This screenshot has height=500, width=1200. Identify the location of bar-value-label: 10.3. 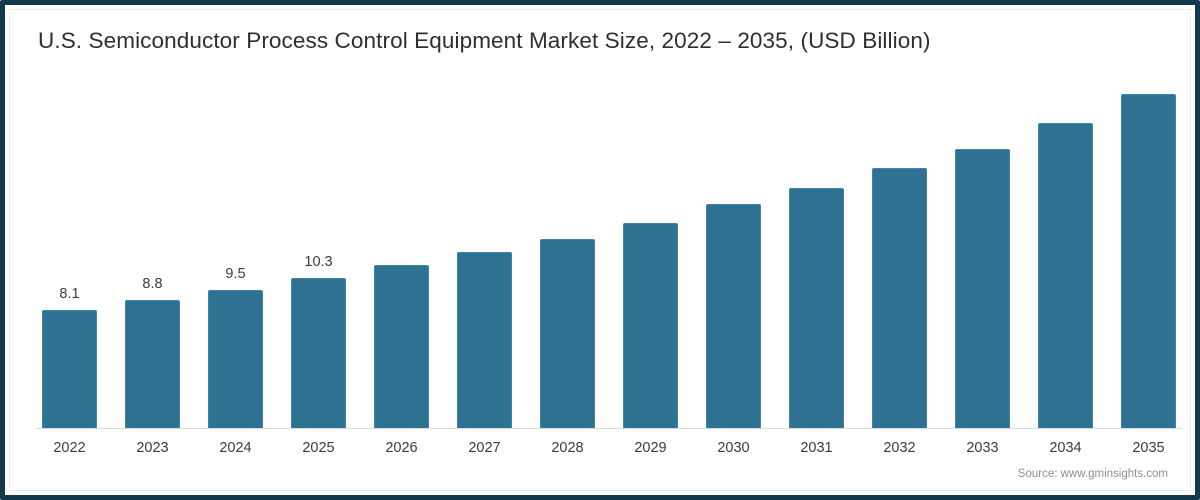
(318, 262).